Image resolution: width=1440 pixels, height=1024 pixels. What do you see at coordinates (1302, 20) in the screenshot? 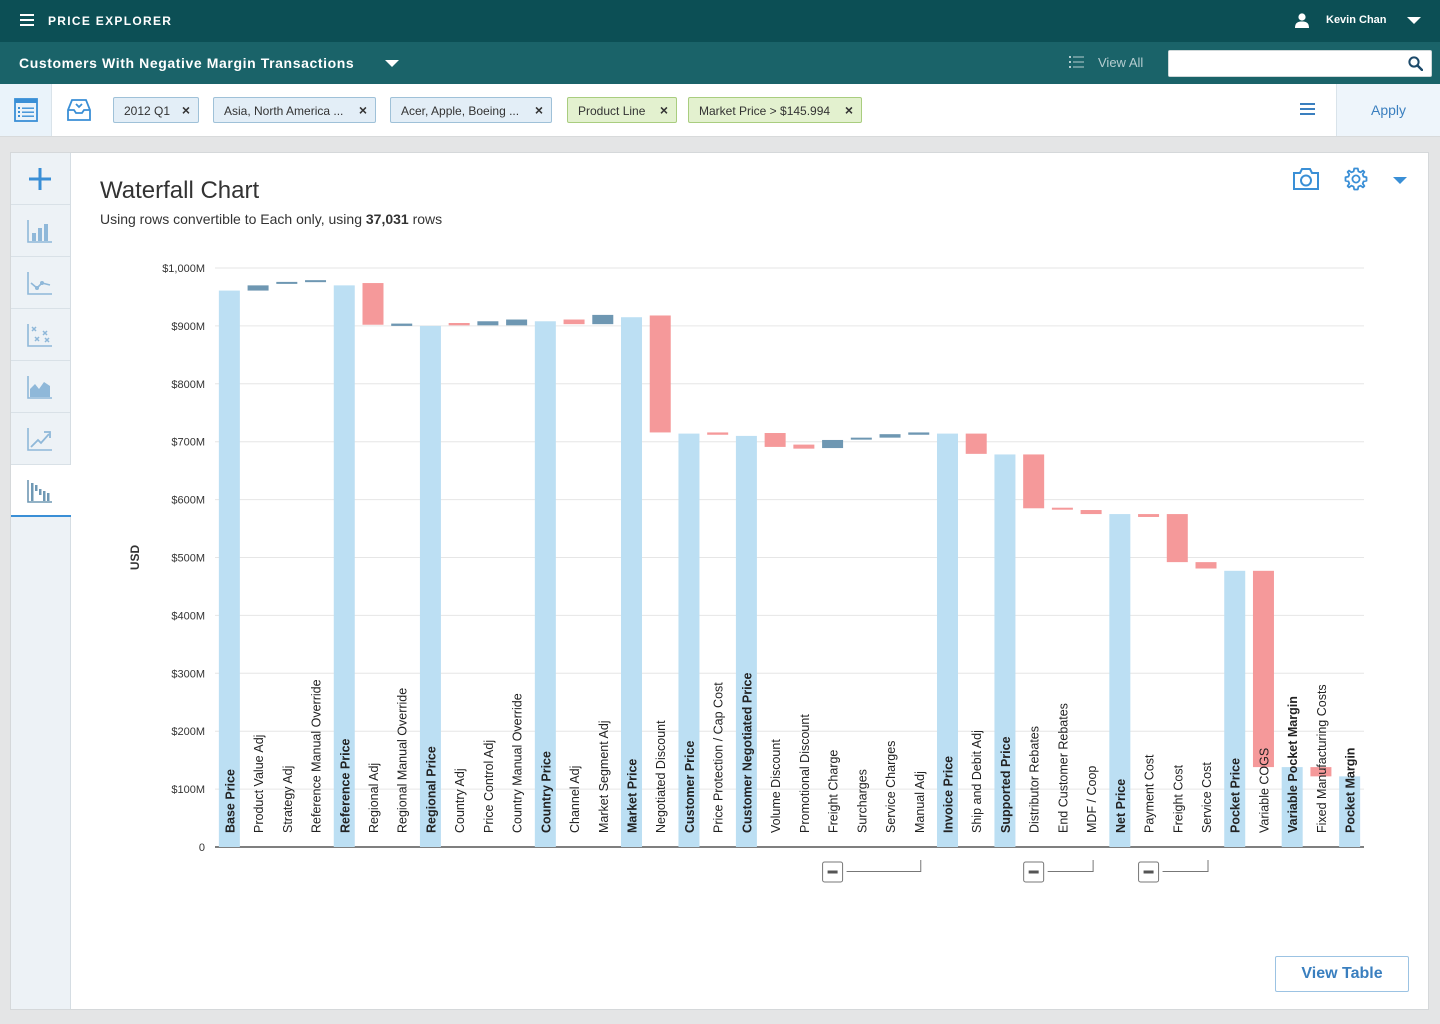
I see `user-icon` at bounding box center [1302, 20].